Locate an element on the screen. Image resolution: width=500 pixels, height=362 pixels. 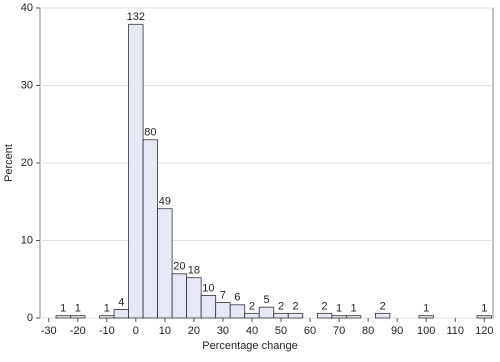
x-tick-label: 120 is located at coordinates (484, 331).